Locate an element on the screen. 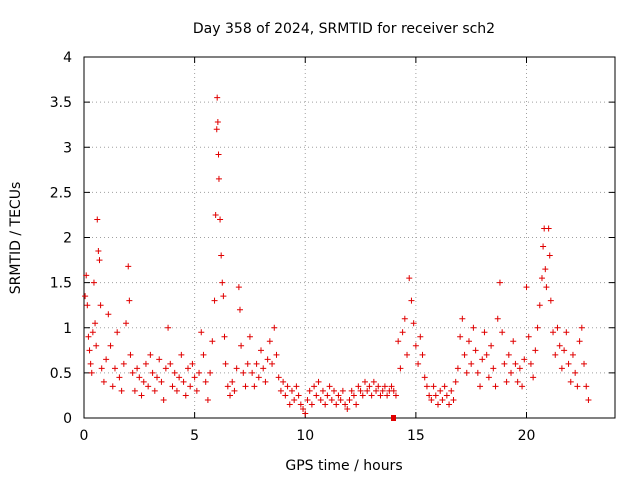  y-tick-label: 0 is located at coordinates (67, 419).